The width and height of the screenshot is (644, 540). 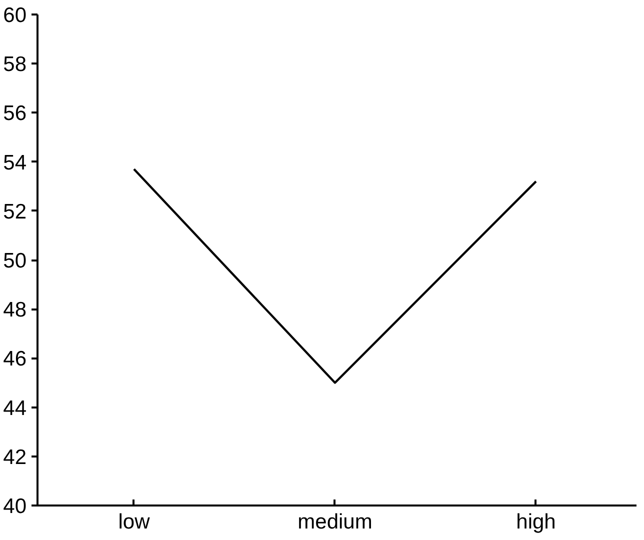 I want to click on y-tick-label: 50, so click(x=14, y=261).